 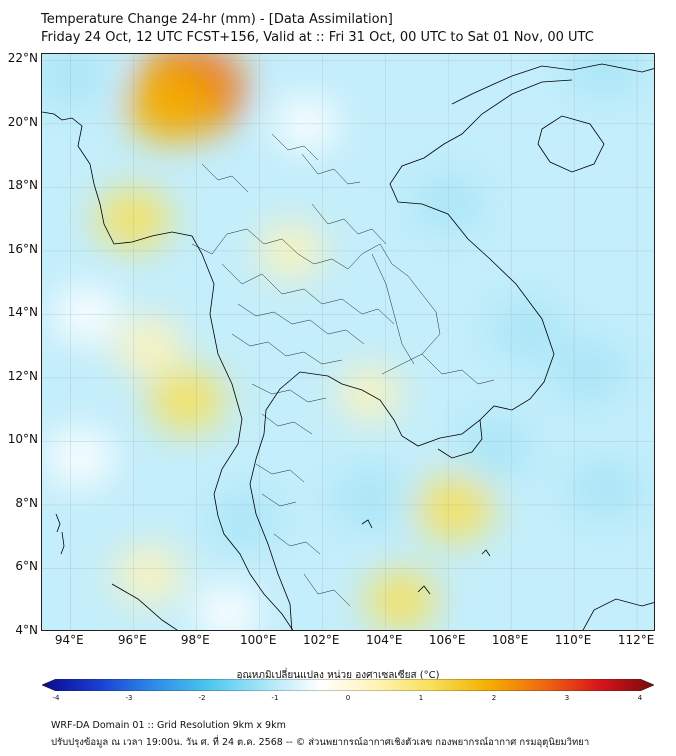 I want to click on colorbar-tick-label: 2, so click(x=494, y=698).